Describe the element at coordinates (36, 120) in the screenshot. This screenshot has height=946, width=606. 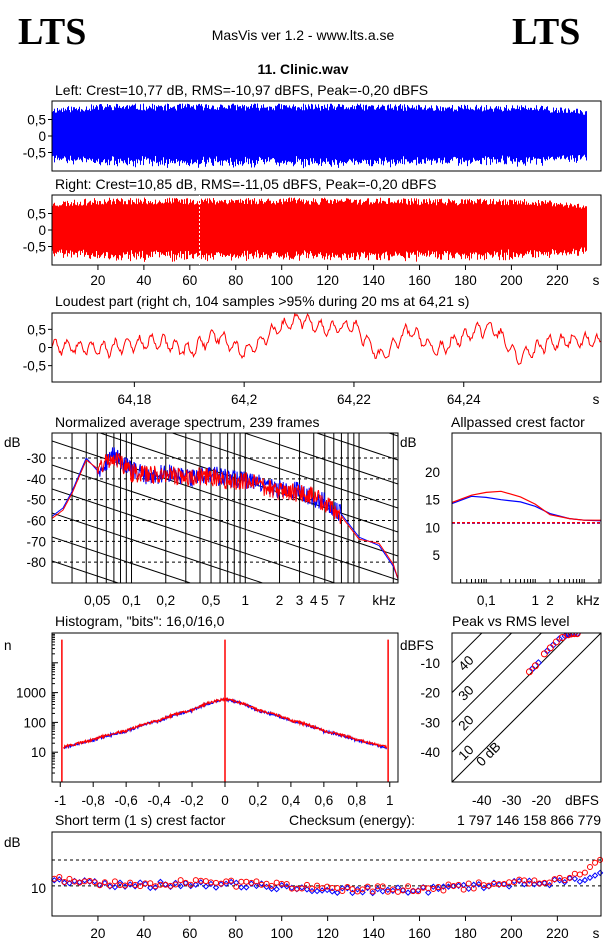
I see `y-tick-label: 0,5` at that location.